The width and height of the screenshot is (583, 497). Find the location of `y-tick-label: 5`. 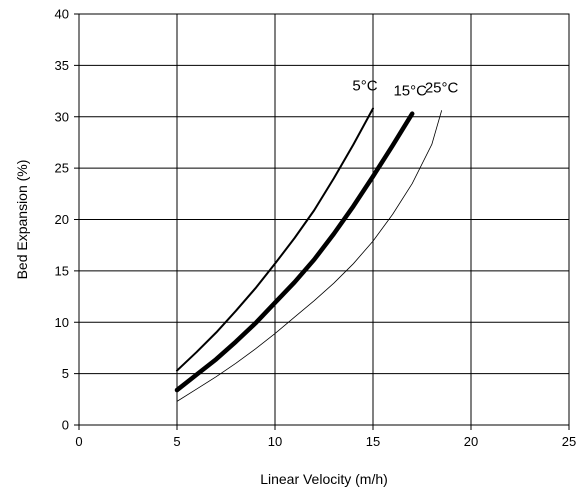

y-tick-label: 5 is located at coordinates (65, 373).